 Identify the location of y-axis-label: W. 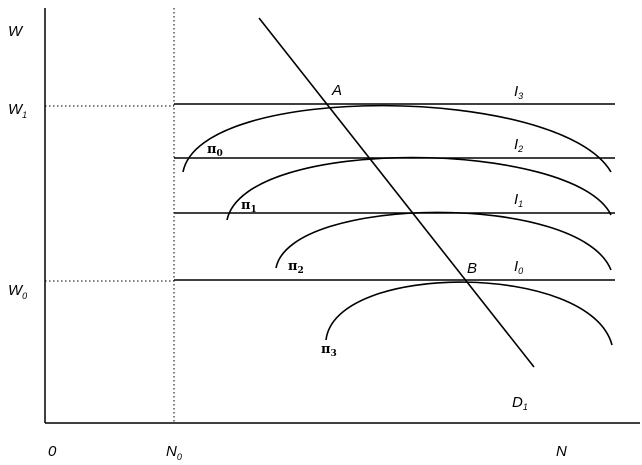
(16, 31).